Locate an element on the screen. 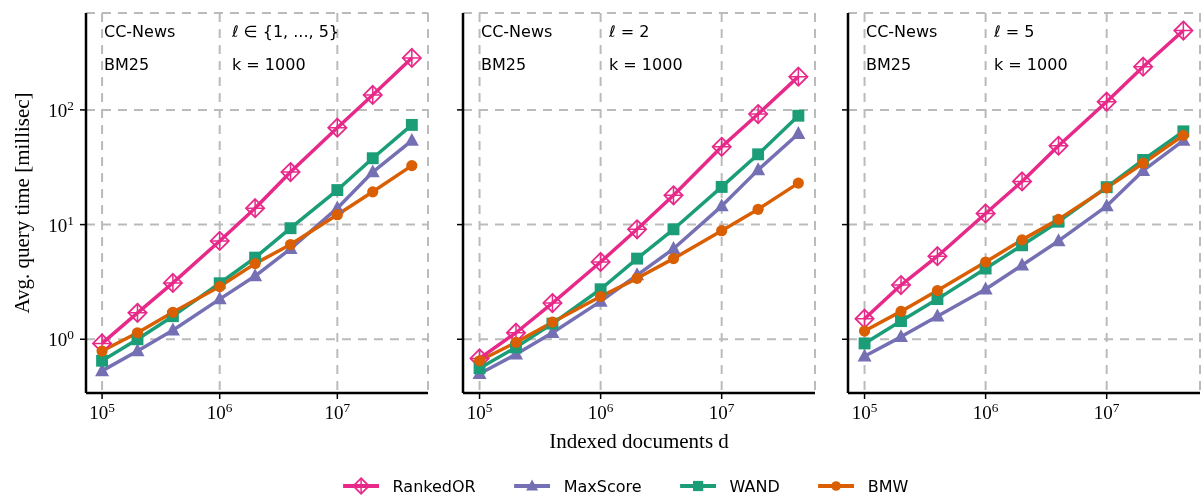 This screenshot has width=1203, height=498. y-tick-label: 10$^{0}$ is located at coordinates (61, 338).